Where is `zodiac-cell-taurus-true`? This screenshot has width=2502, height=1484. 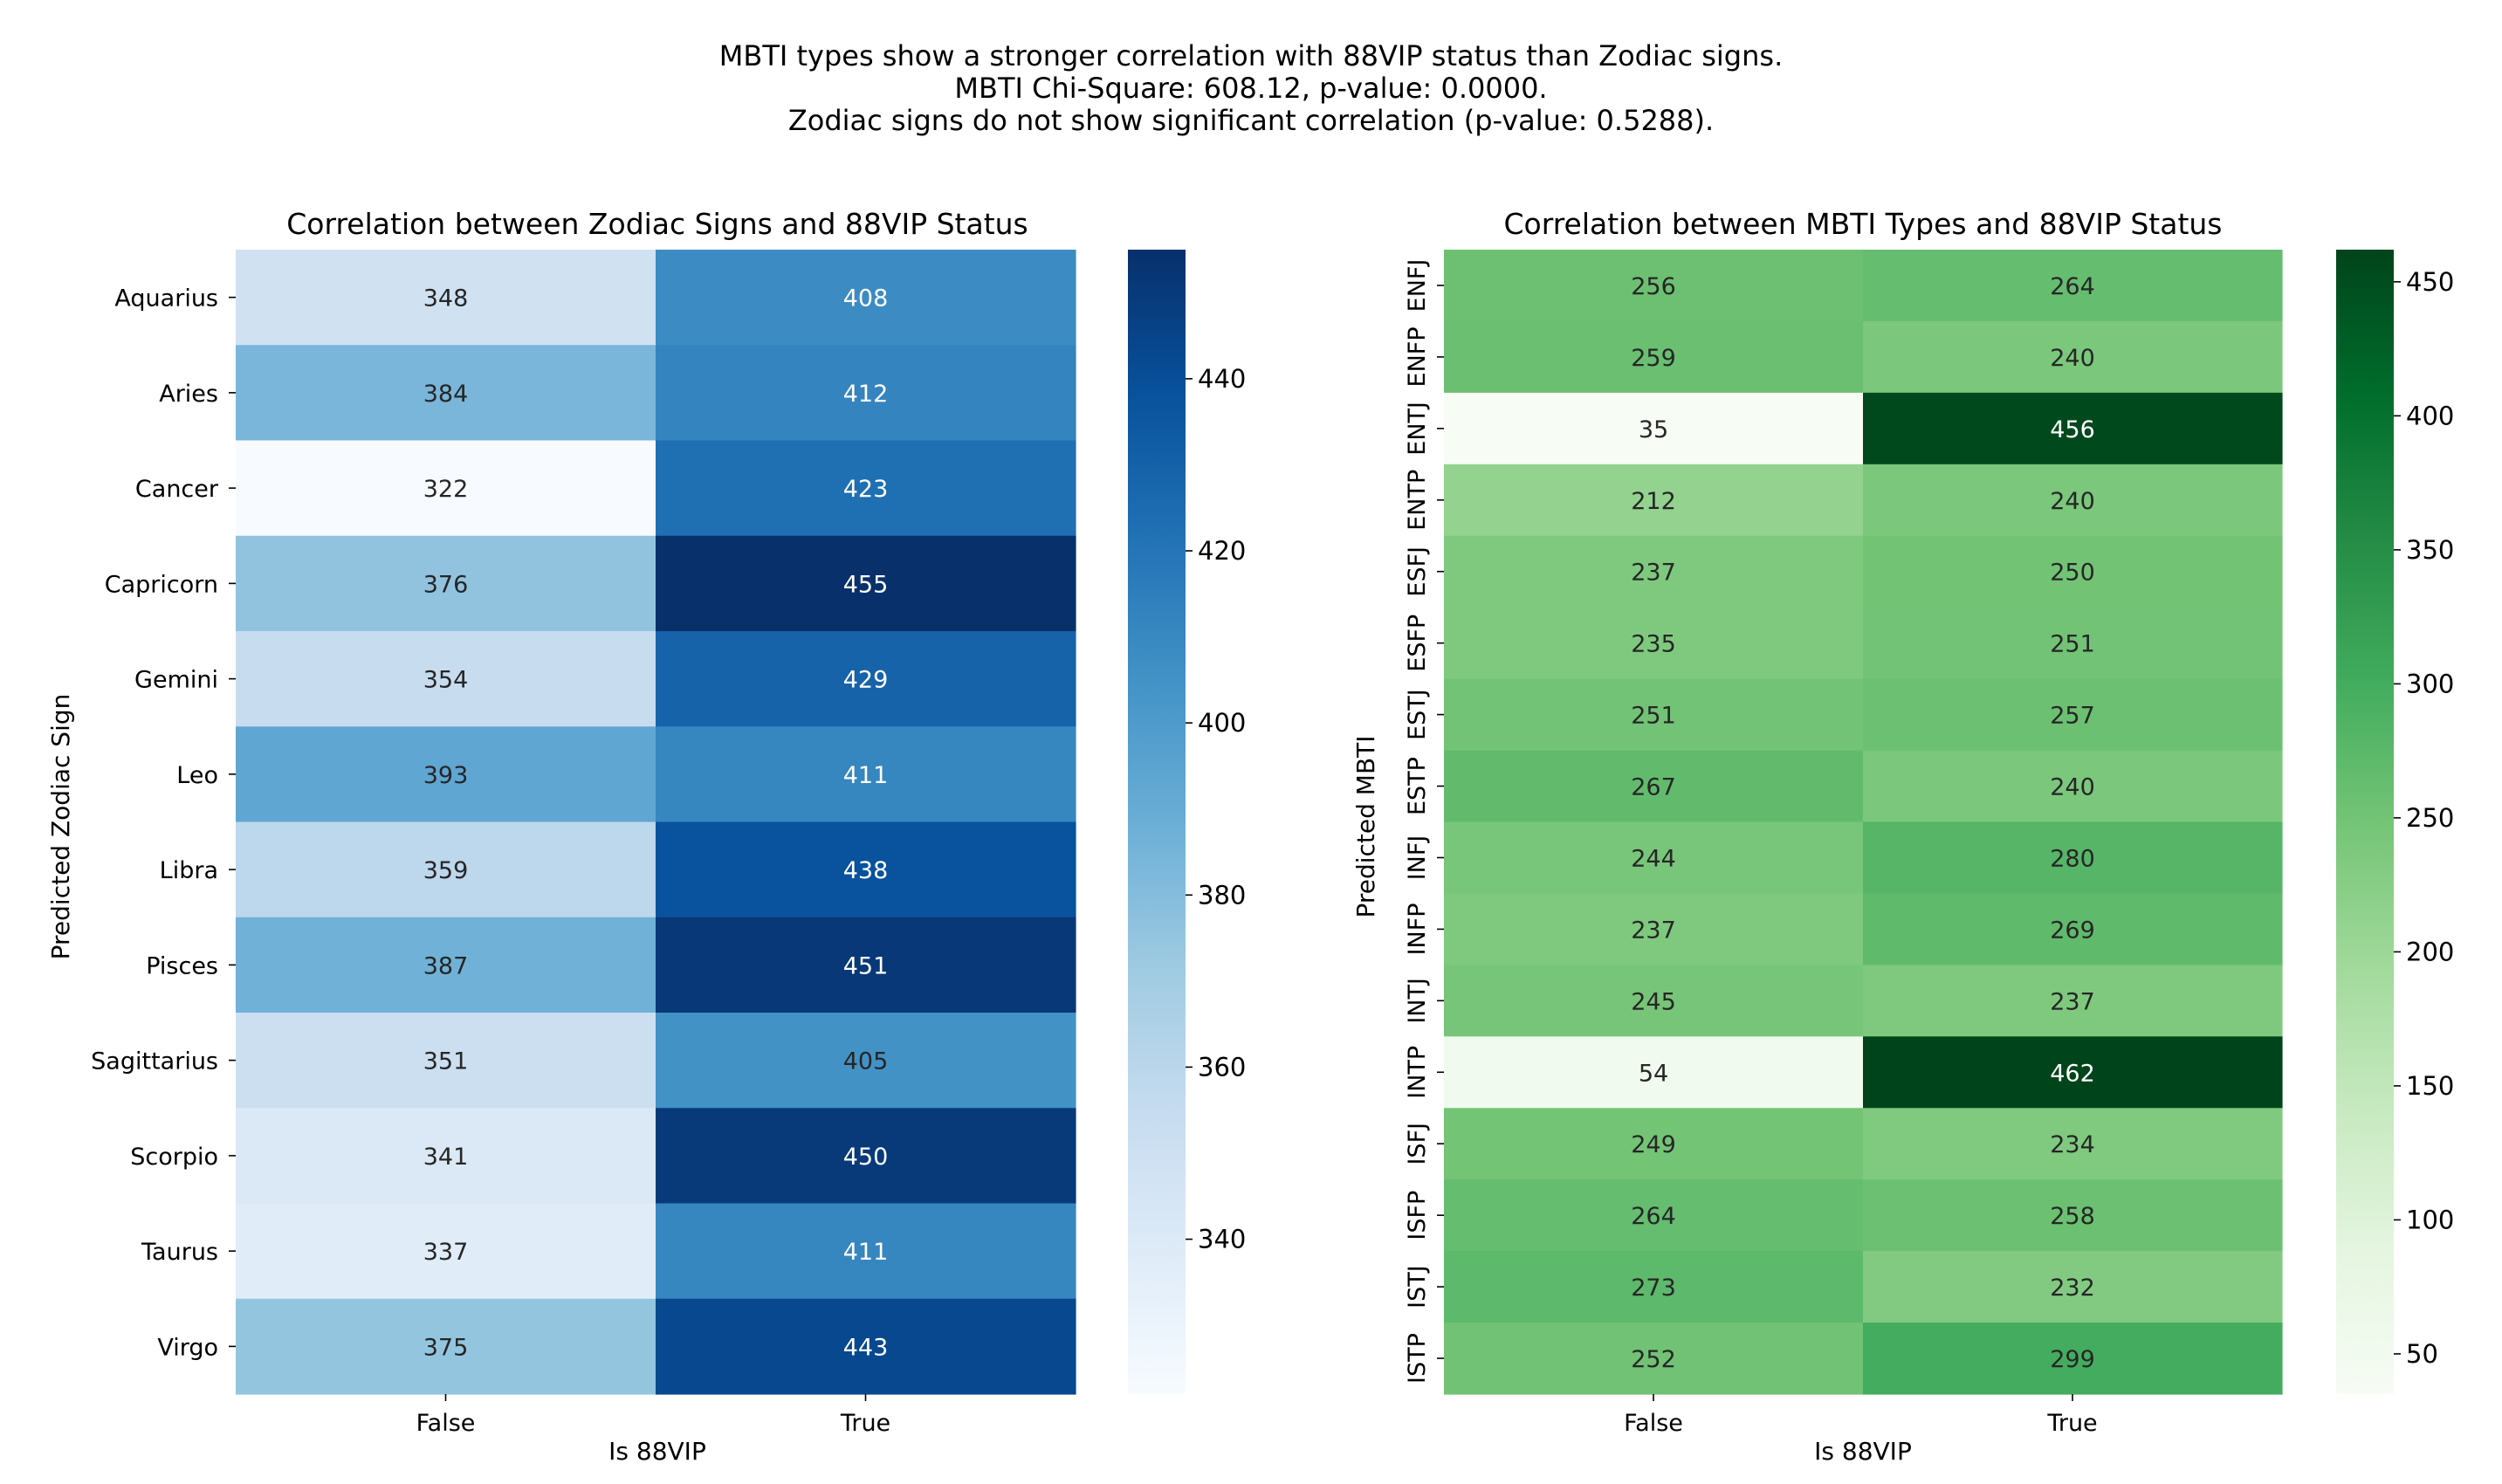
zodiac-cell-taurus-true is located at coordinates (866, 1251).